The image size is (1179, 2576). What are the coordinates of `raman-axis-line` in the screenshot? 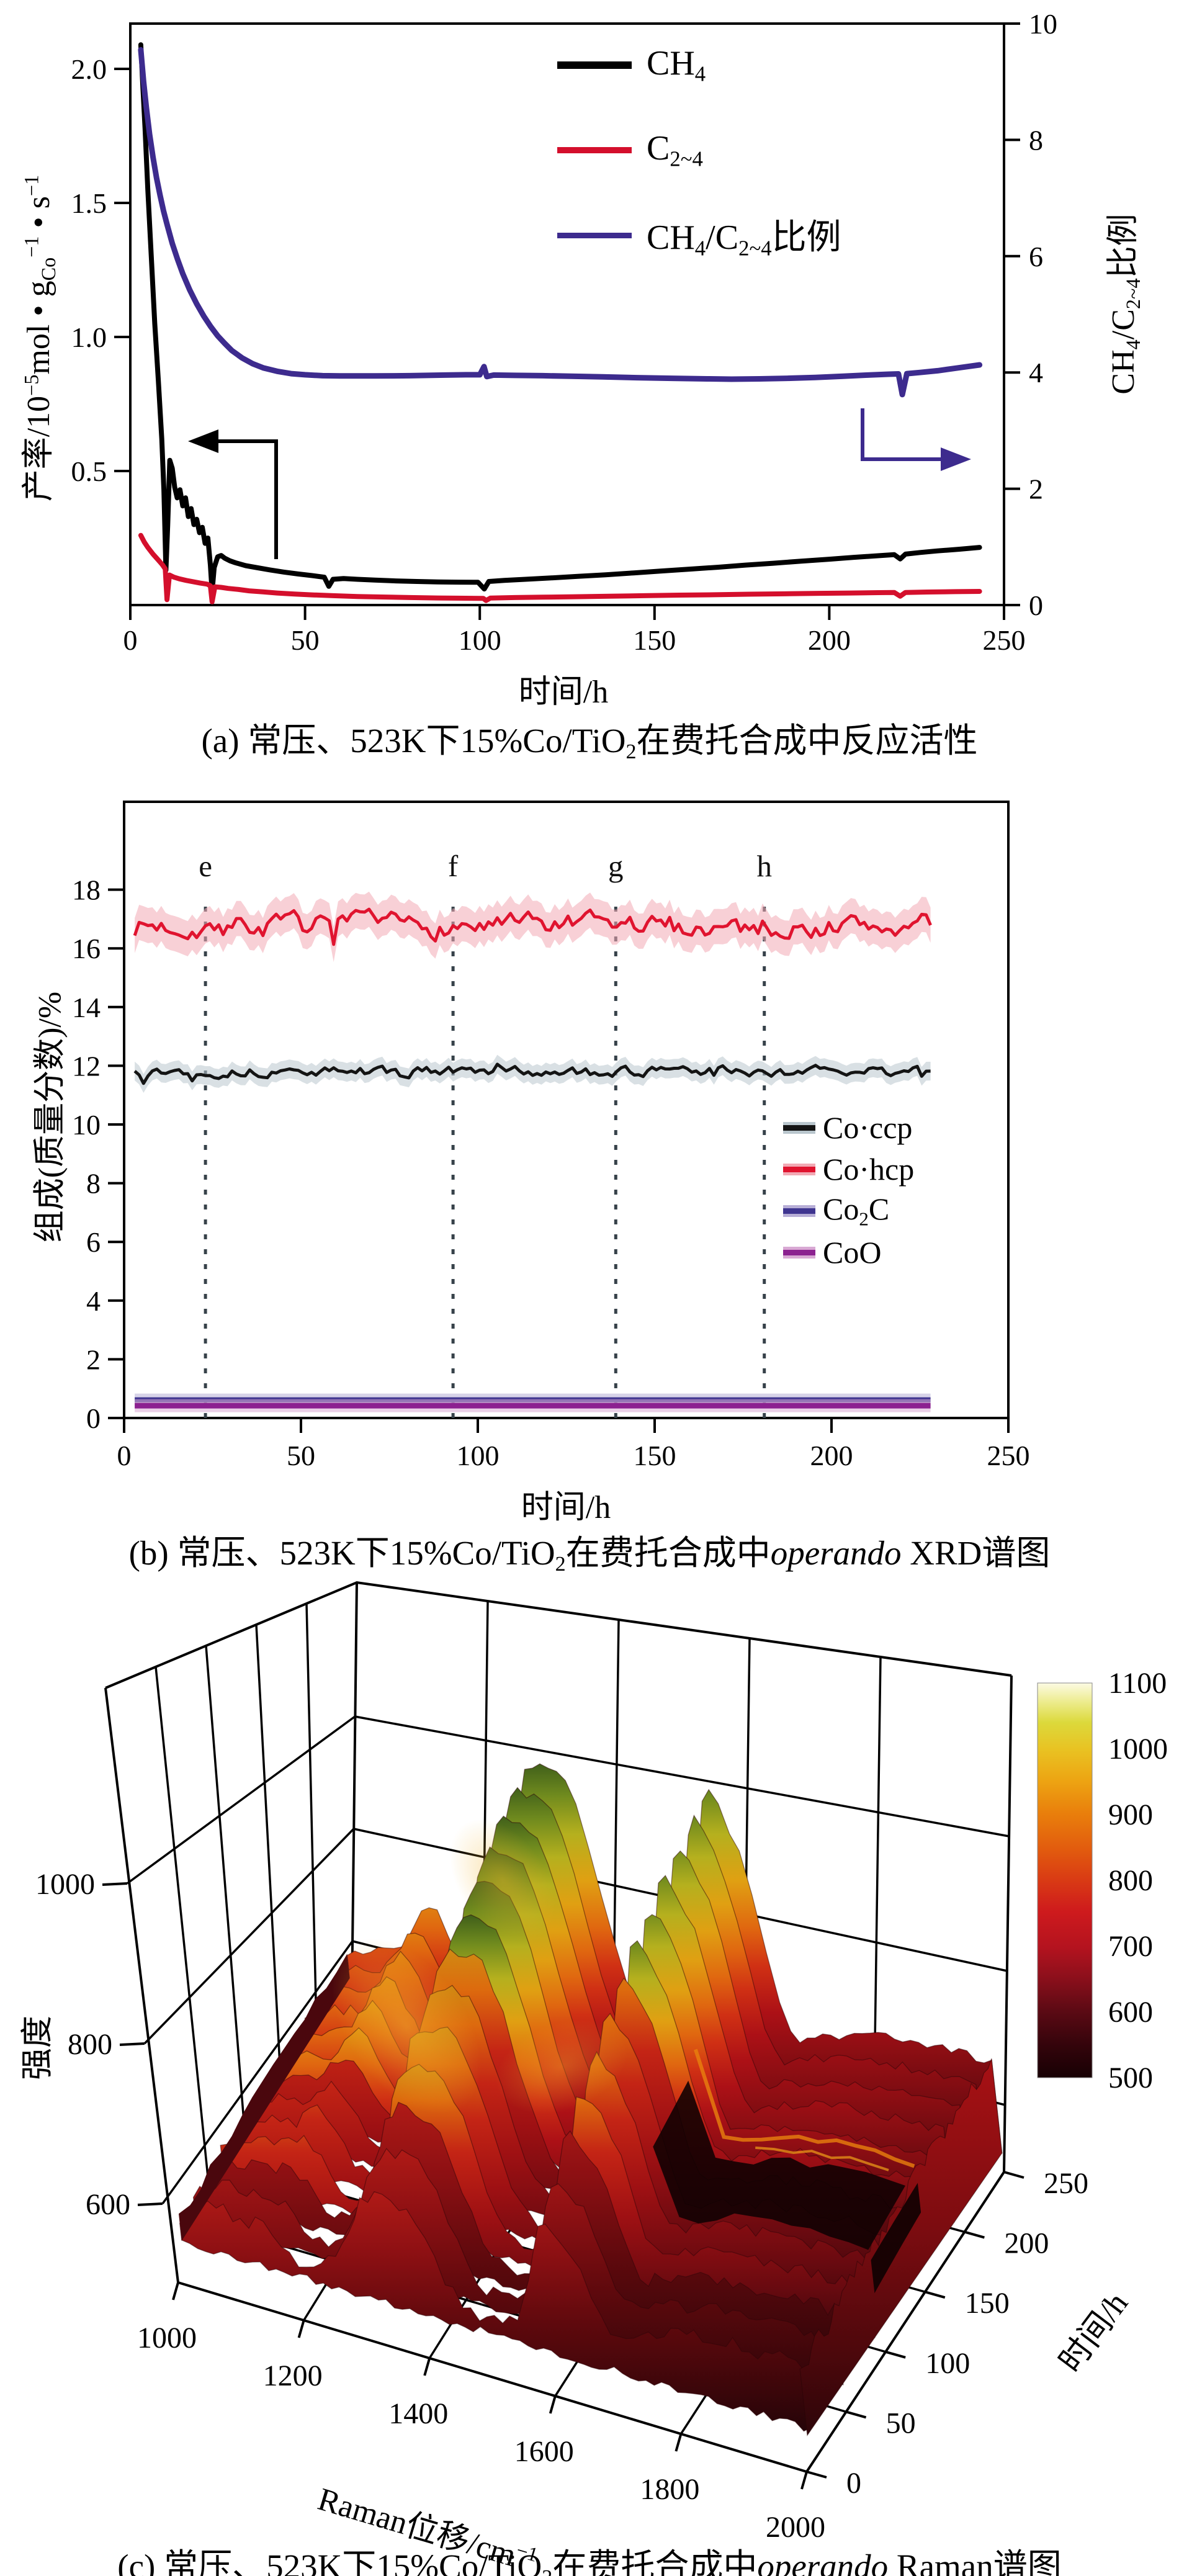 It's located at (492, 2377).